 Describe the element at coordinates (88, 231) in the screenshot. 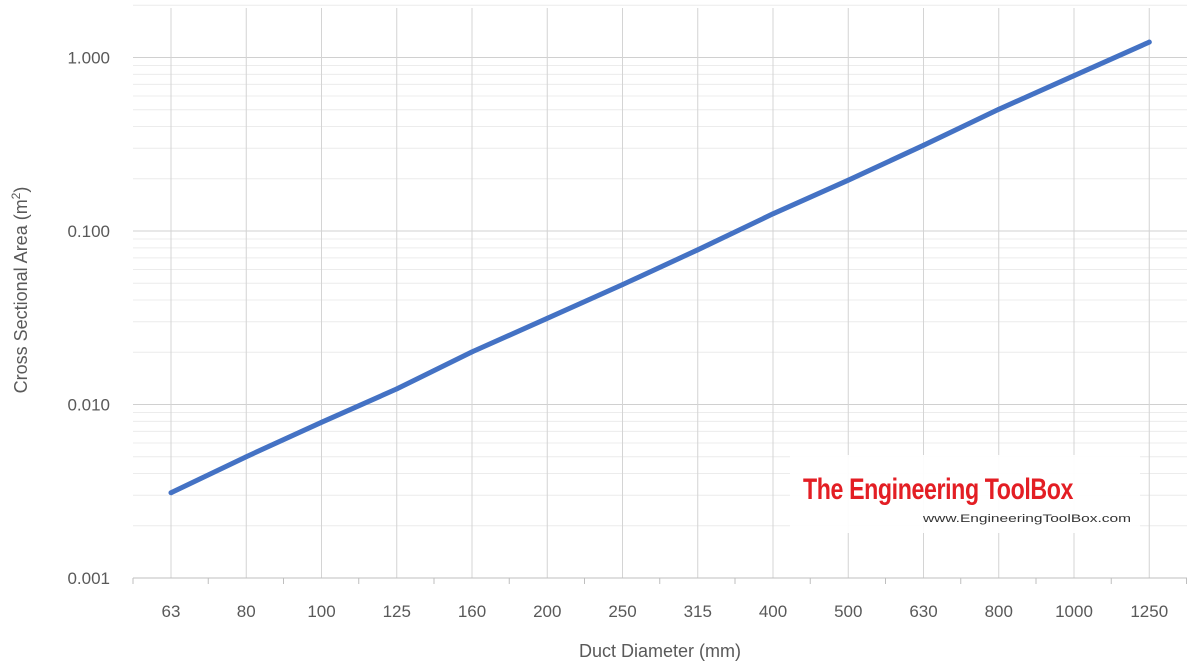

I see `y-tick-label: 0.100` at that location.